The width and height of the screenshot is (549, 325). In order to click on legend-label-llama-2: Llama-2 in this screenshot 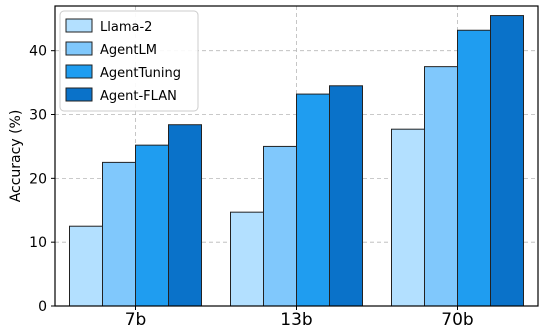, I will do `click(126, 27)`.